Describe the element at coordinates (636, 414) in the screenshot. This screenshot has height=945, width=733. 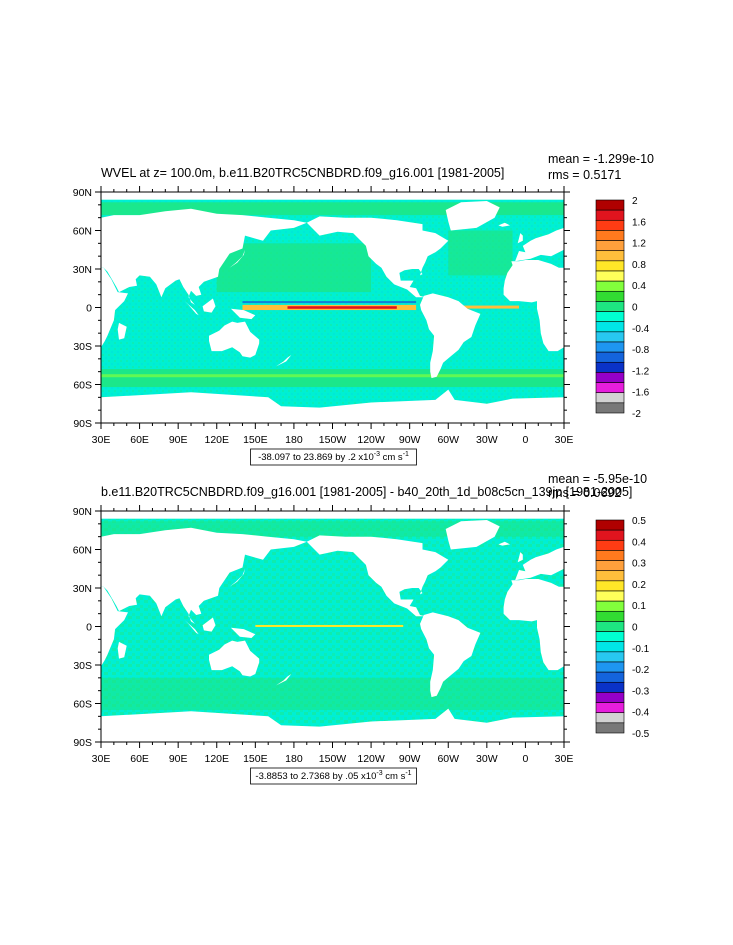
I see `colorbar-label: -2` at that location.